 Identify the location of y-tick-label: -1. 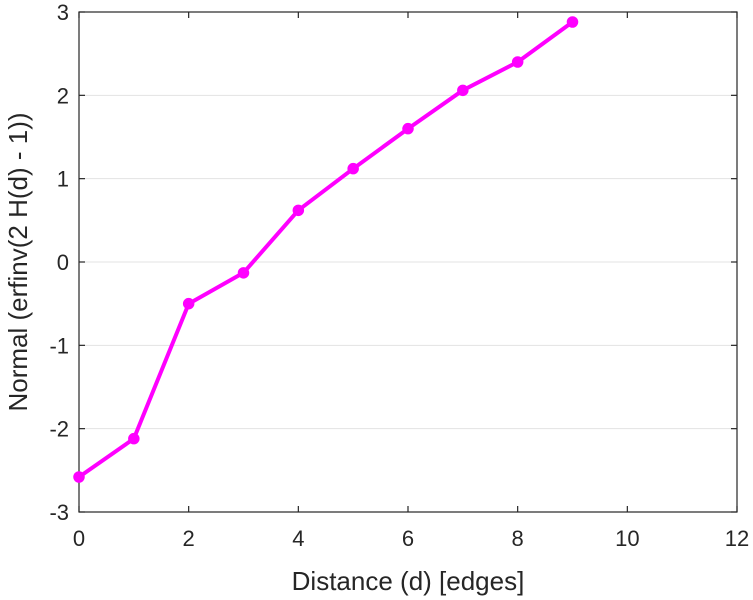
(59, 345).